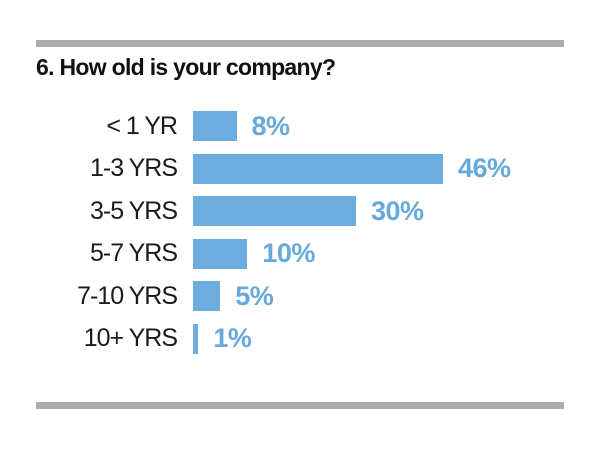  What do you see at coordinates (288, 253) in the screenshot?
I see `value-label: 10%` at bounding box center [288, 253].